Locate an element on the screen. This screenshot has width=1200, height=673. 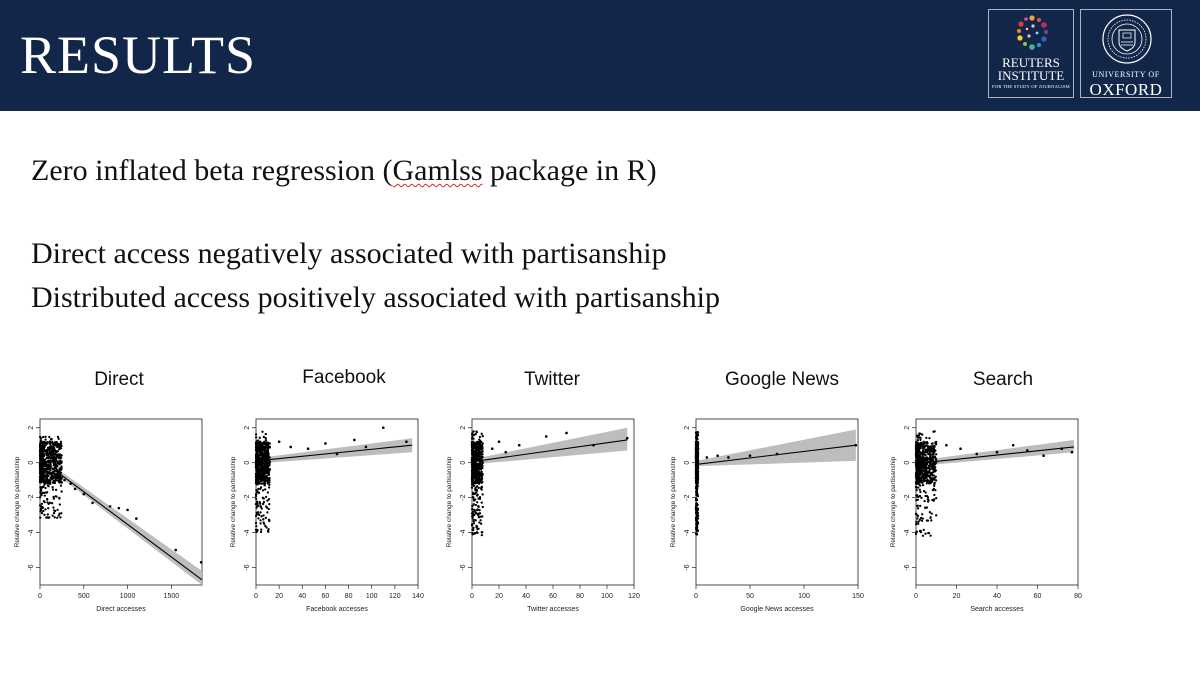
plot-frame is located at coordinates (121, 502).